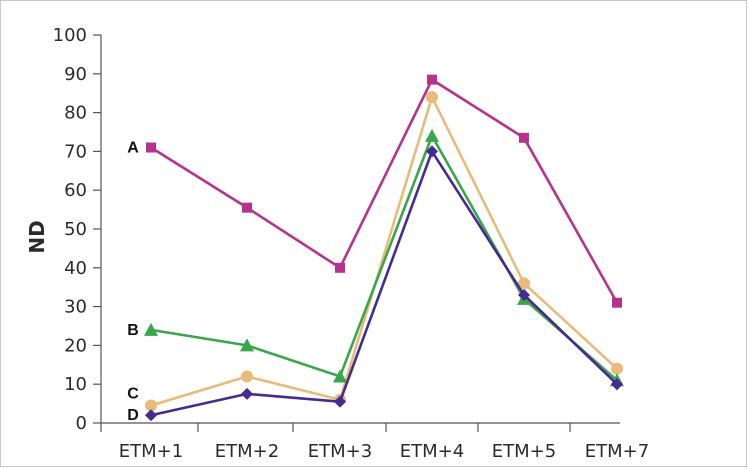 This screenshot has width=748, height=469. Describe the element at coordinates (340, 451) in the screenshot. I see `x-tick-label: ETM+3` at that location.